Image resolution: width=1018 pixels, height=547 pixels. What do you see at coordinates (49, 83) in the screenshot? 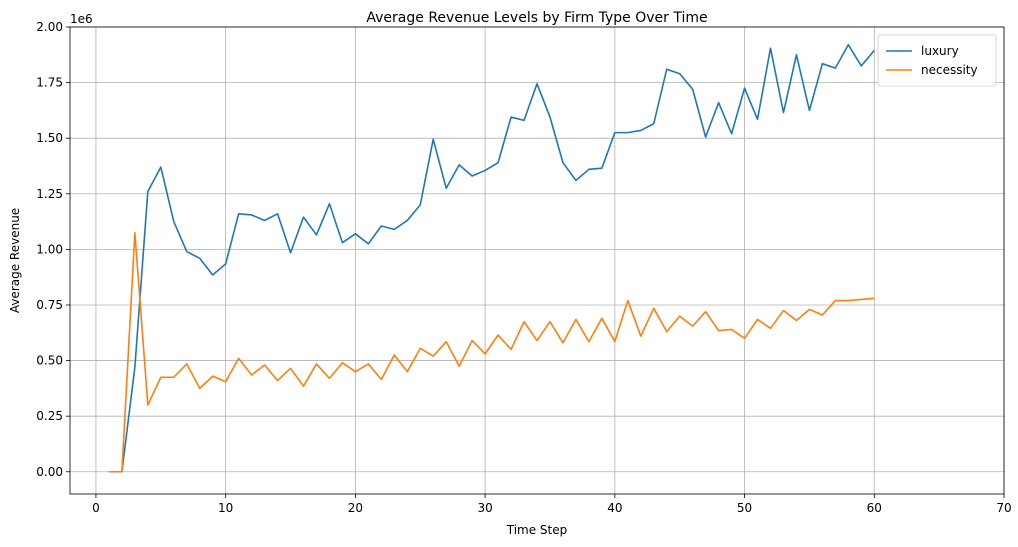
I see `y-tick-label: 1.75` at bounding box center [49, 83].